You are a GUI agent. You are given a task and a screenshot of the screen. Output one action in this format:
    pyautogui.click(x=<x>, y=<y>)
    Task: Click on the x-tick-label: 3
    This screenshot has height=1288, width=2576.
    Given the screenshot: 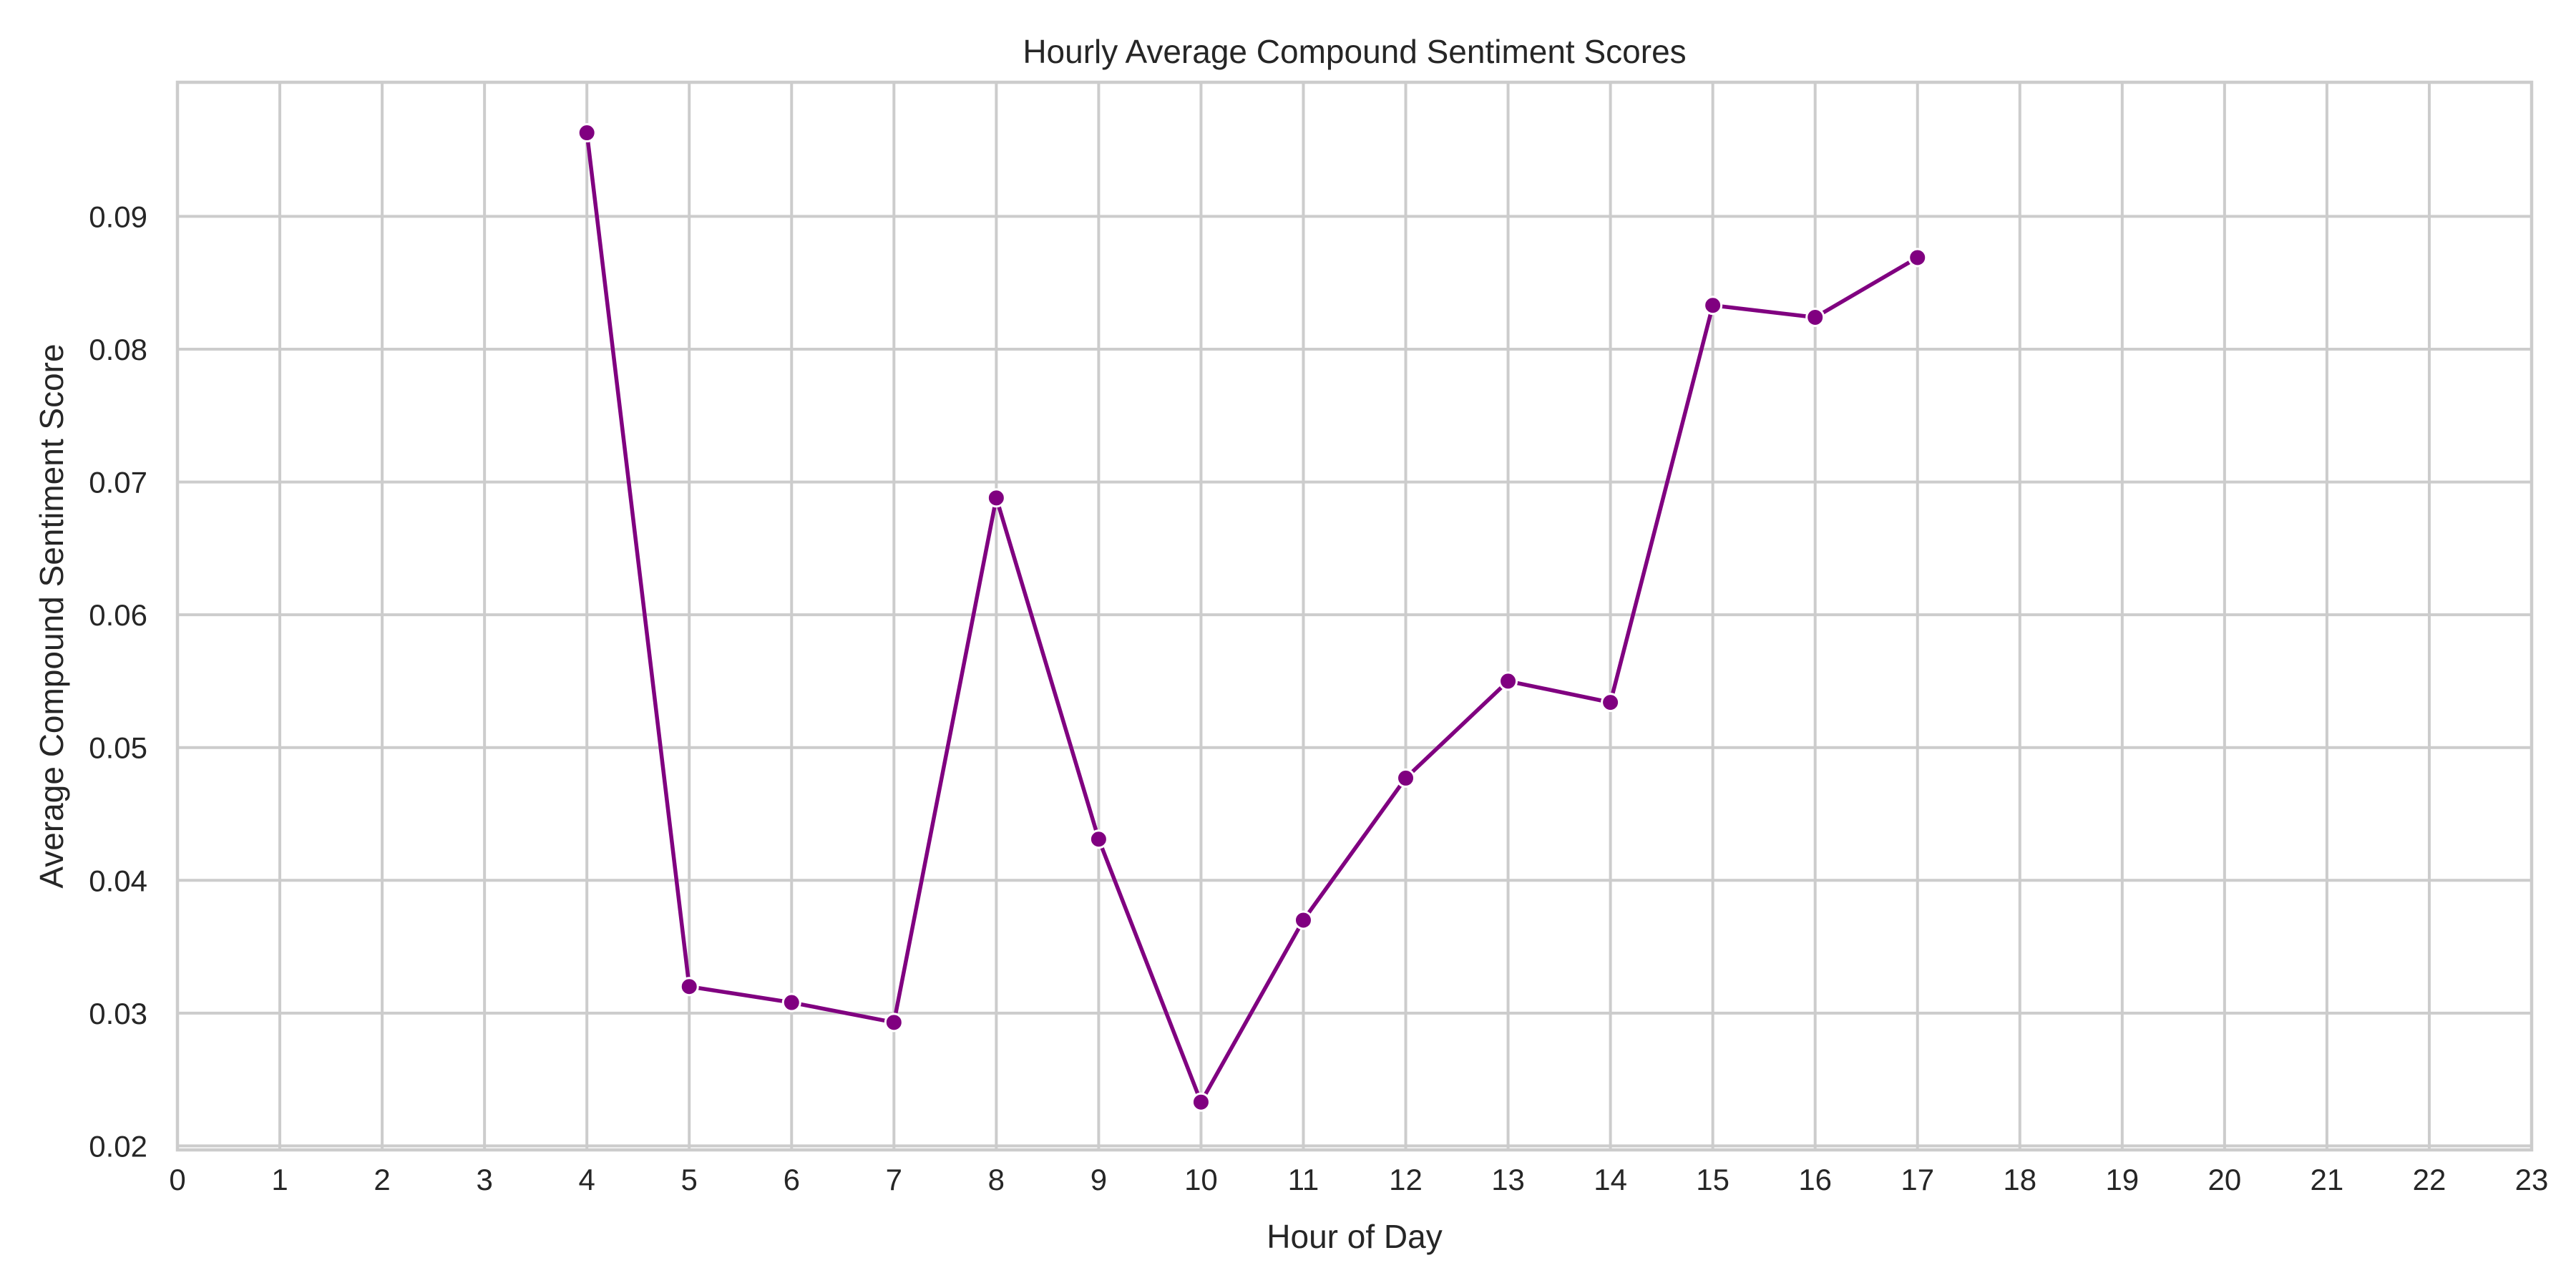 What is the action you would take?
    pyautogui.click(x=484, y=1179)
    